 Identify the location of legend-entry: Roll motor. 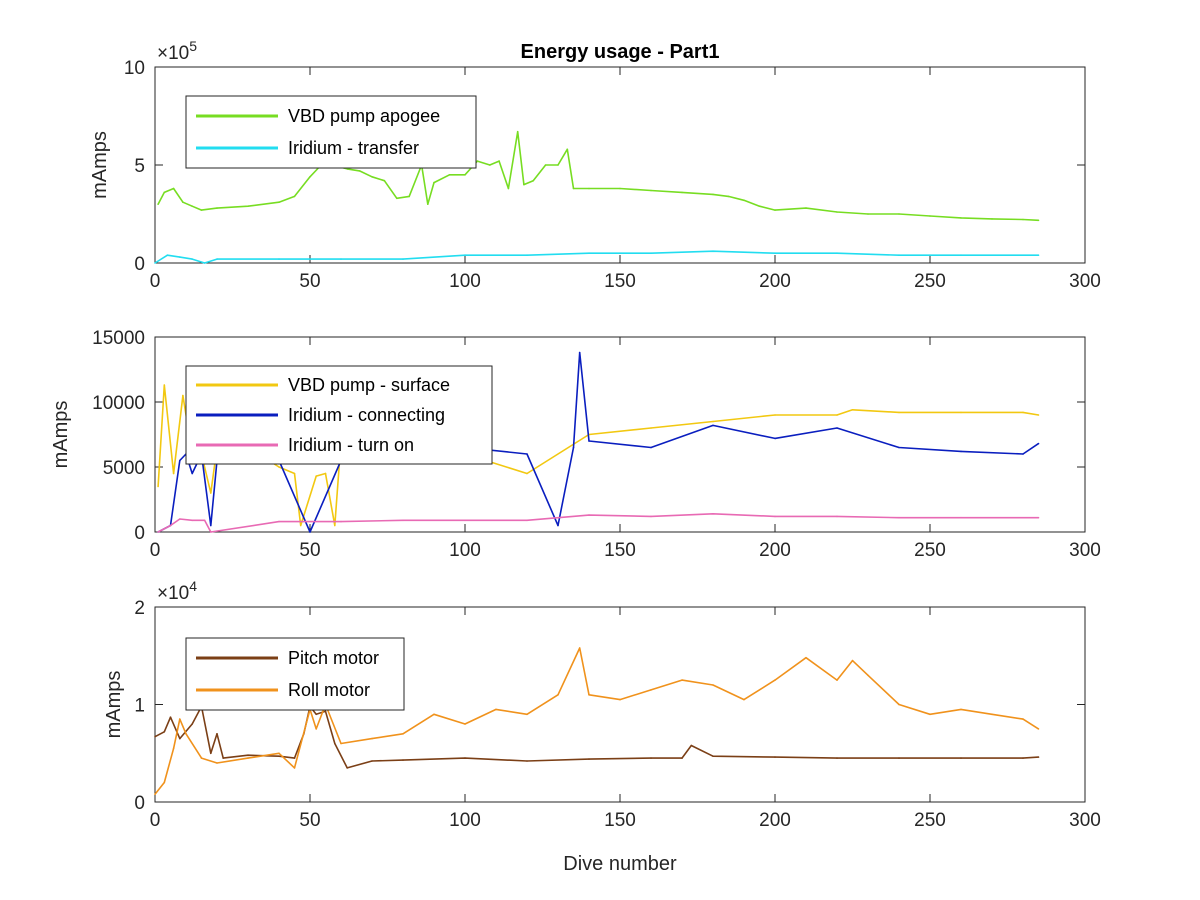
(329, 690).